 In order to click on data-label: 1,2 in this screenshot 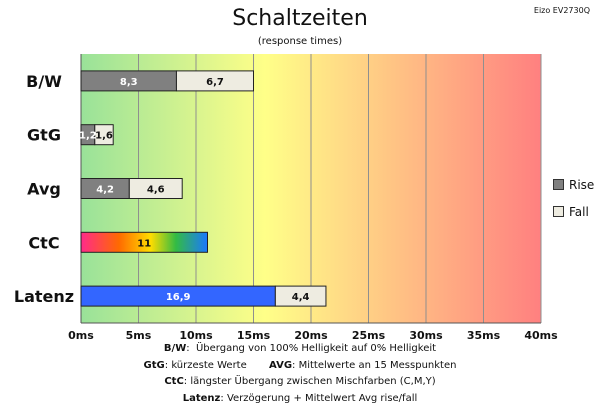, I will do `click(88, 136)`.